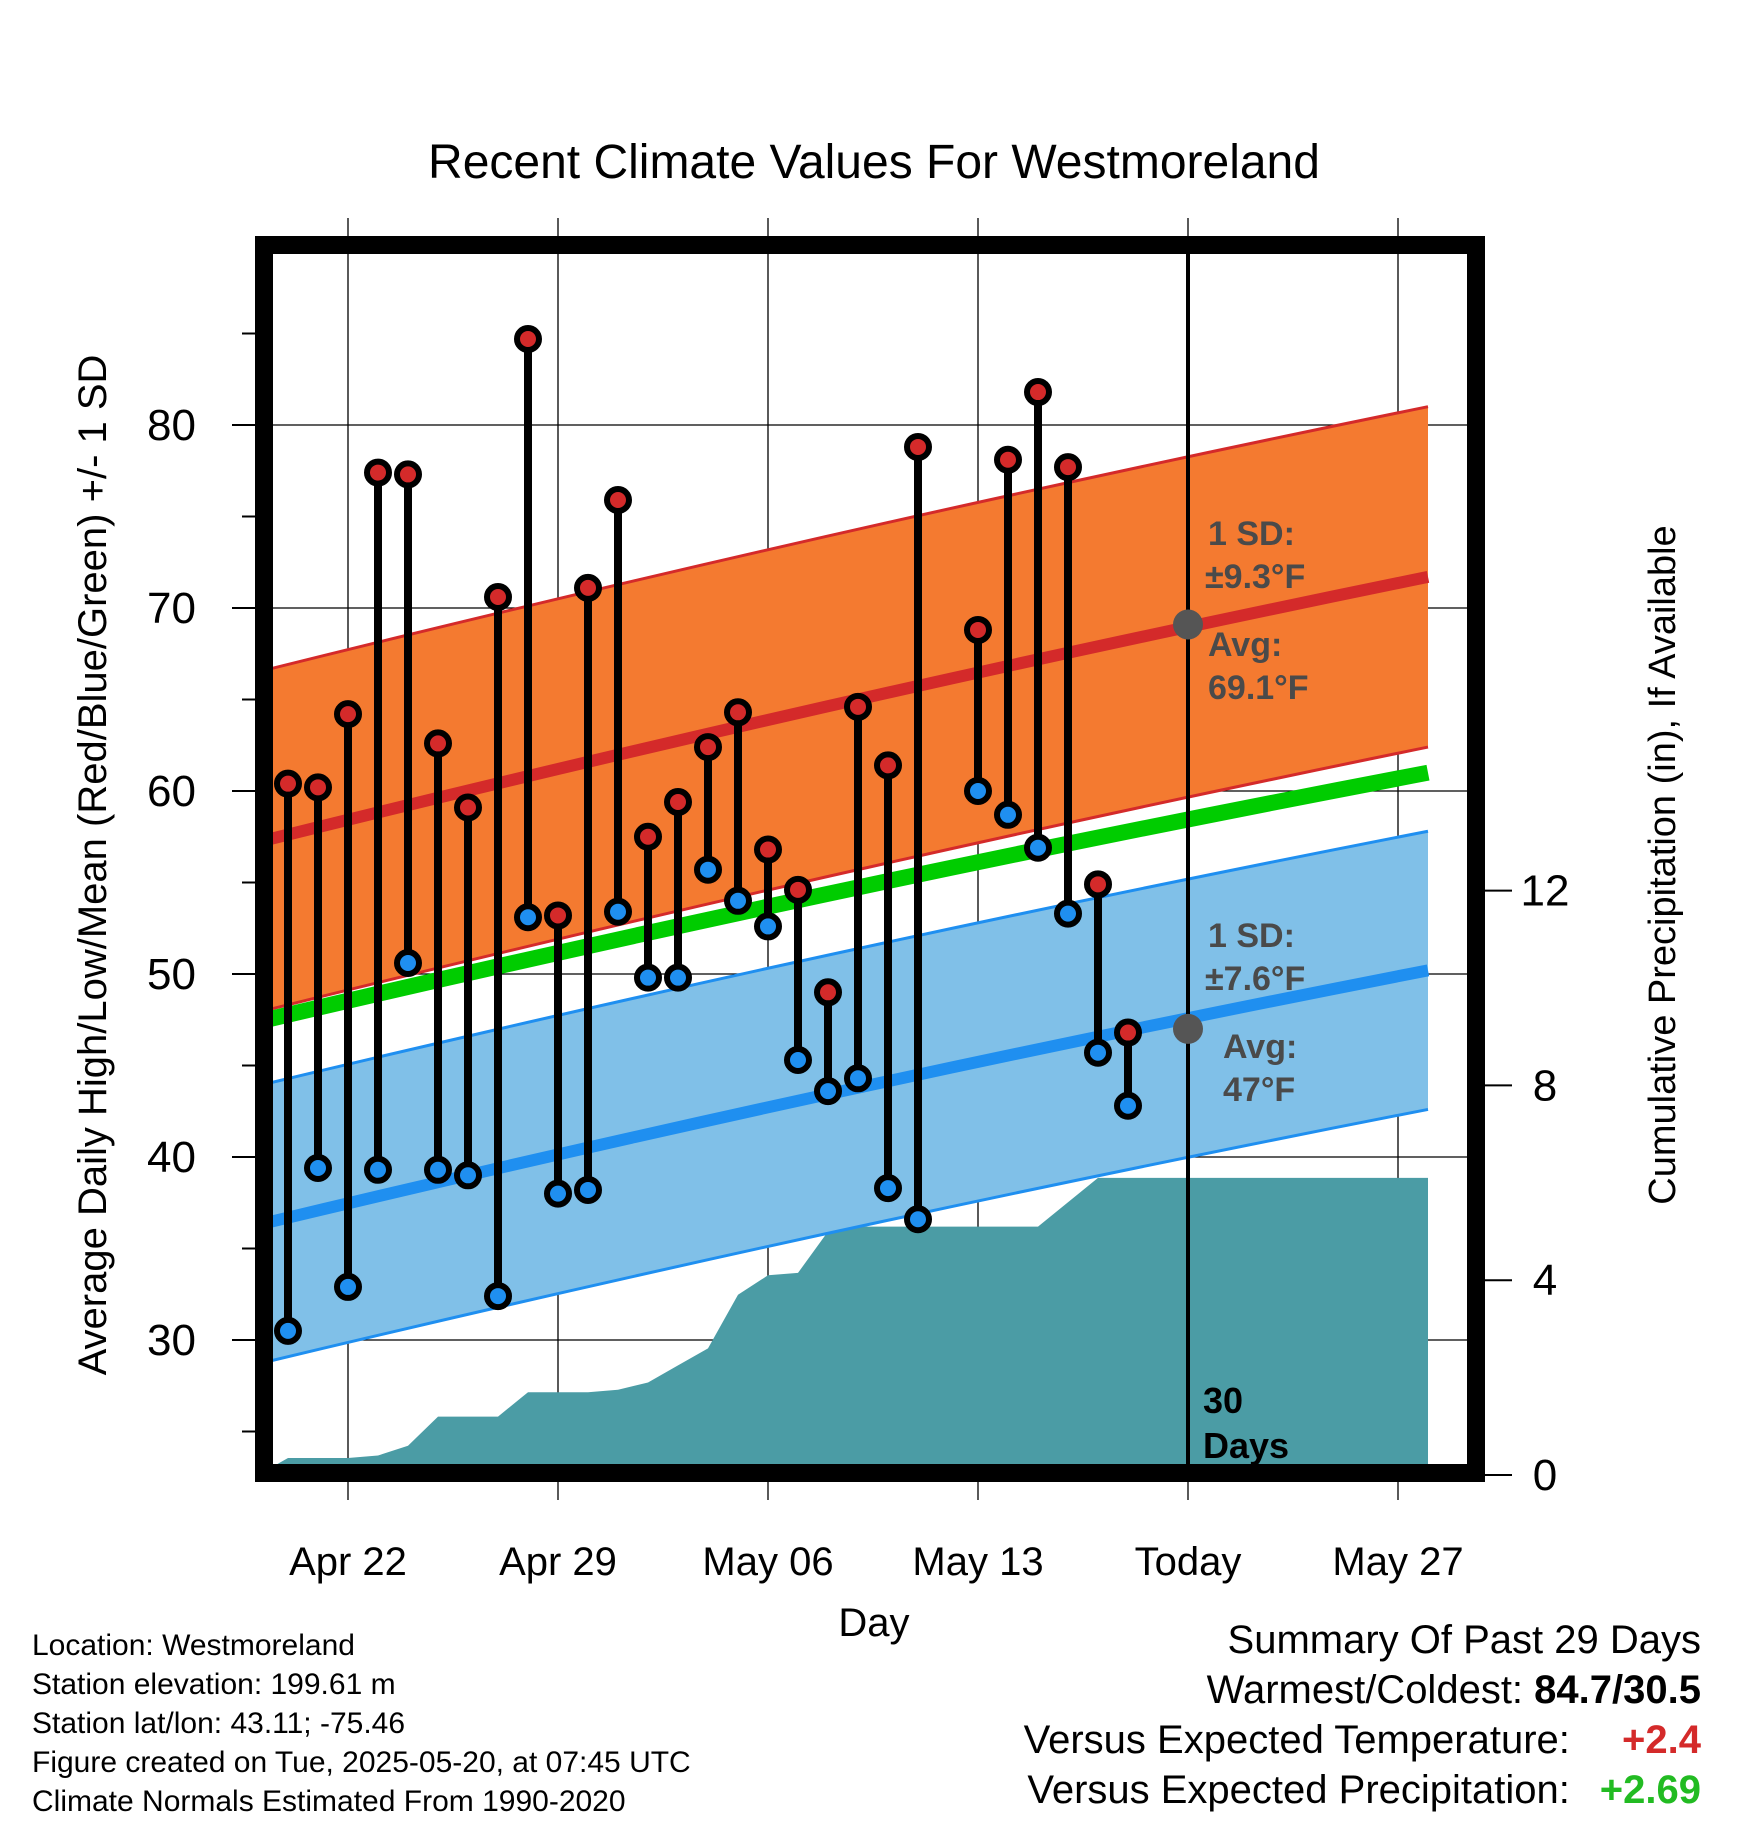 The width and height of the screenshot is (1748, 1828). What do you see at coordinates (846, 957) in the screenshot?
I see `low-band-upper-edge` at bounding box center [846, 957].